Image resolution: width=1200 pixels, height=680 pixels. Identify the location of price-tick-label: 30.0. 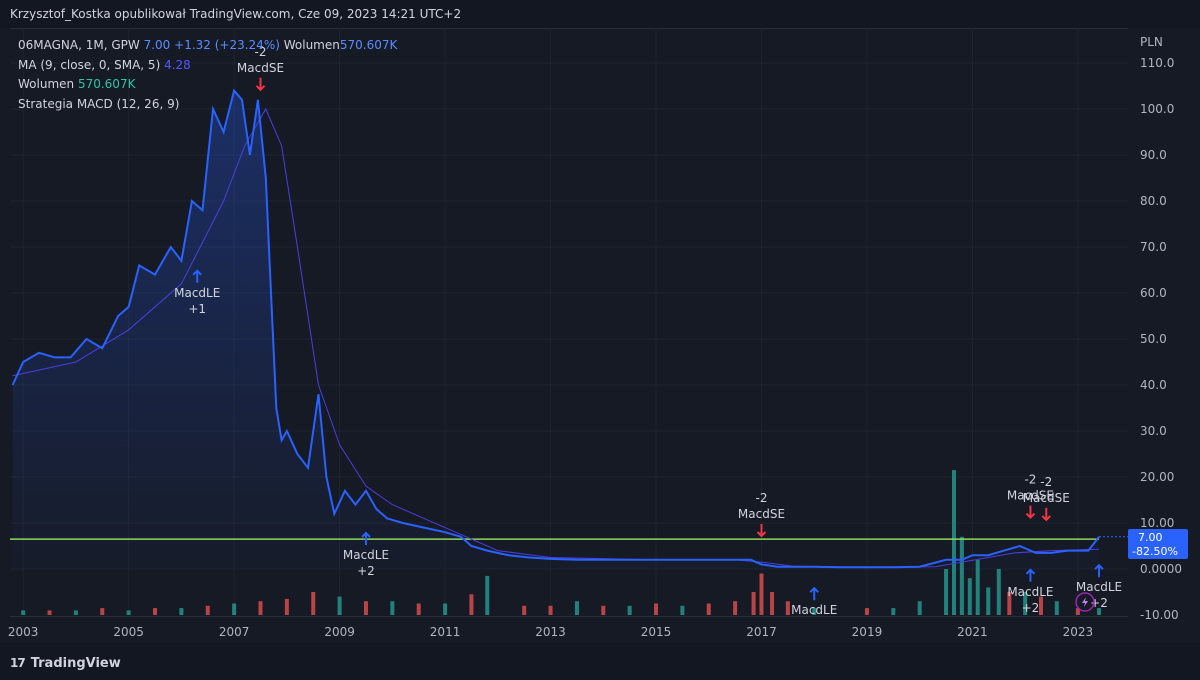
(1153, 431).